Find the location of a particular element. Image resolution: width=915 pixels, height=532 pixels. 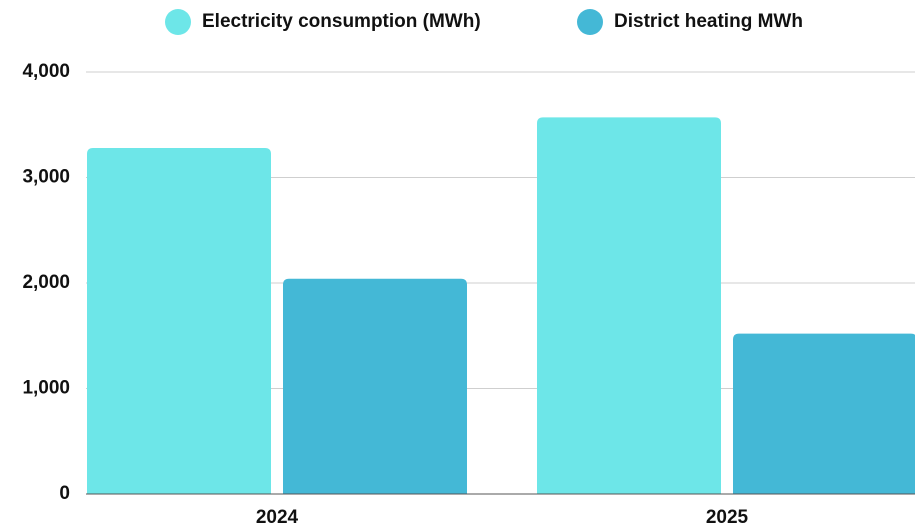

y-tick-label: 3,000 is located at coordinates (46, 177).